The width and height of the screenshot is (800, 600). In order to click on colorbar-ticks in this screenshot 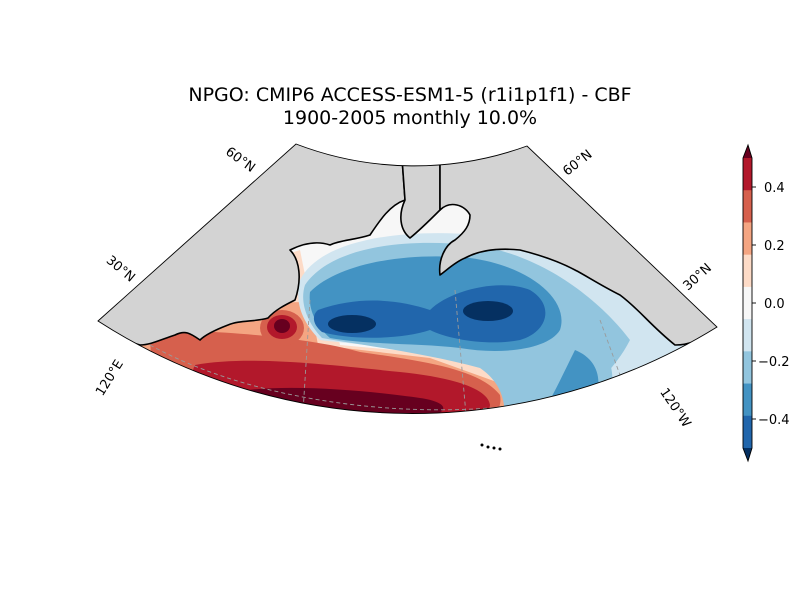, I will do `click(754, 303)`.